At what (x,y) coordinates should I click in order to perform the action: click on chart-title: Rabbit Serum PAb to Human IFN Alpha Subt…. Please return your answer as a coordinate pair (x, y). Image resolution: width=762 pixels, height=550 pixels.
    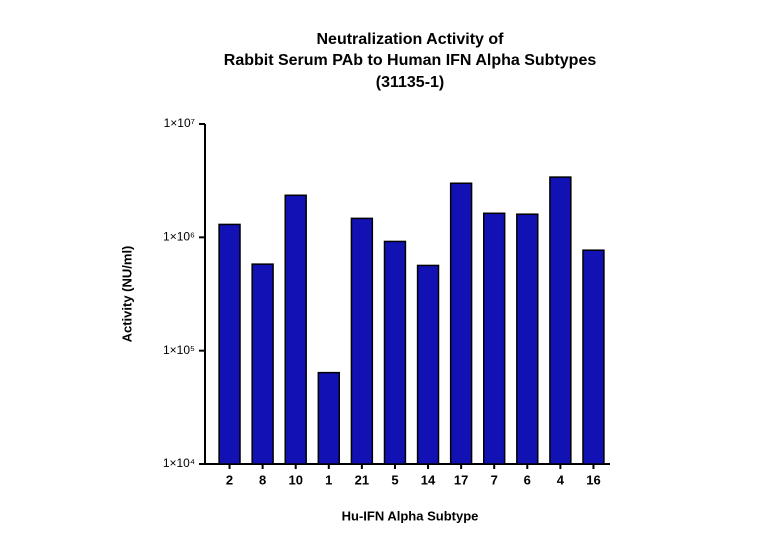
    Looking at the image, I should click on (410, 60).